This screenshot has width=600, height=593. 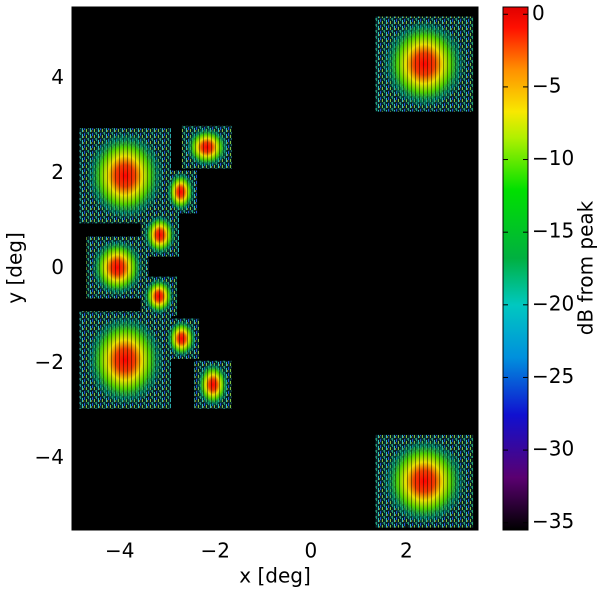 I want to click on y-axis-label: y [deg], so click(x=15, y=268).